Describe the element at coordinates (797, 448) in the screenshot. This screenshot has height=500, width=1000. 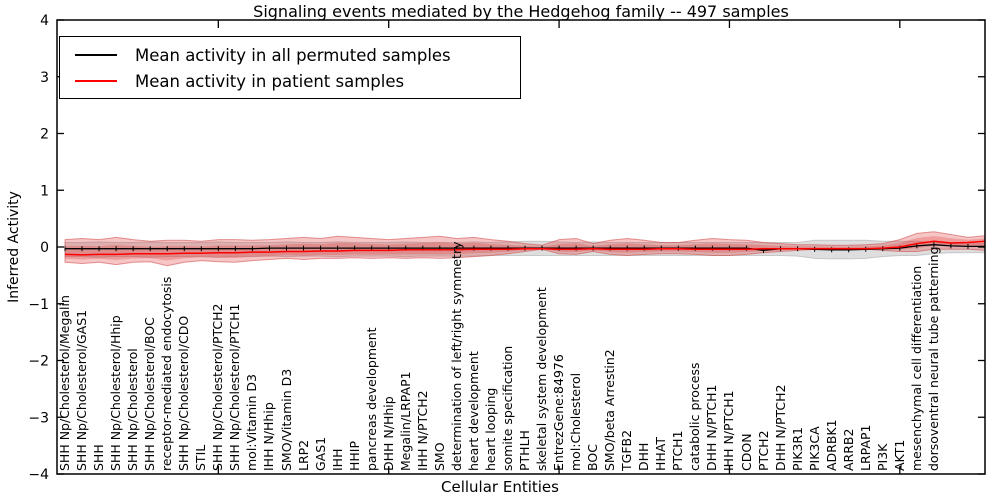
I see `x-tick-label: PIK3R1` at that location.